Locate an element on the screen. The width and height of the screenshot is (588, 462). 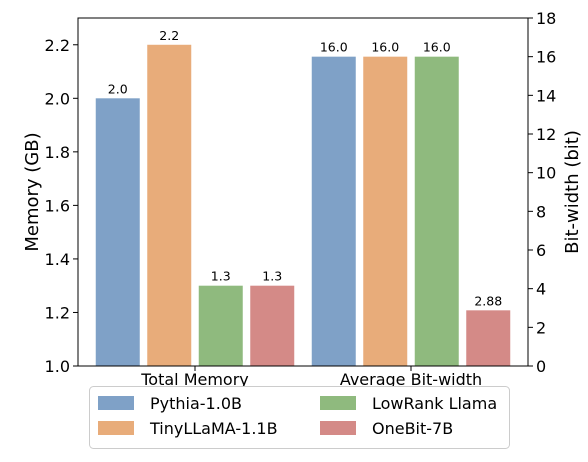
left-tick-label: 1.4 is located at coordinates (57, 259).